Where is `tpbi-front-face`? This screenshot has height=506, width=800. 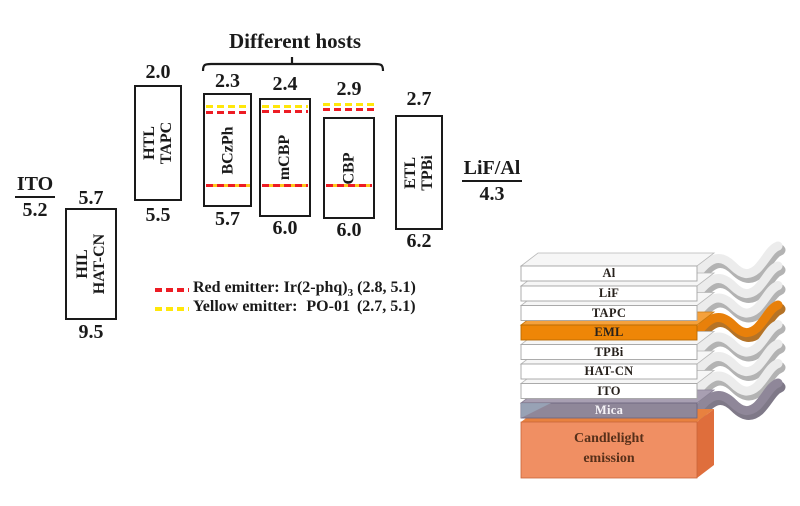
tpbi-front-face is located at coordinates (609, 352).